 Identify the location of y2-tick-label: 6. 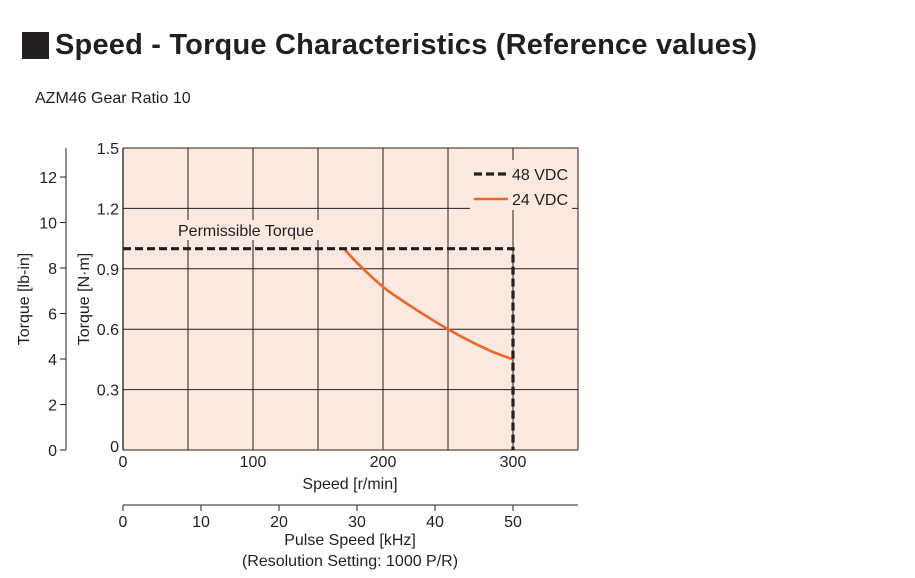
(52, 315).